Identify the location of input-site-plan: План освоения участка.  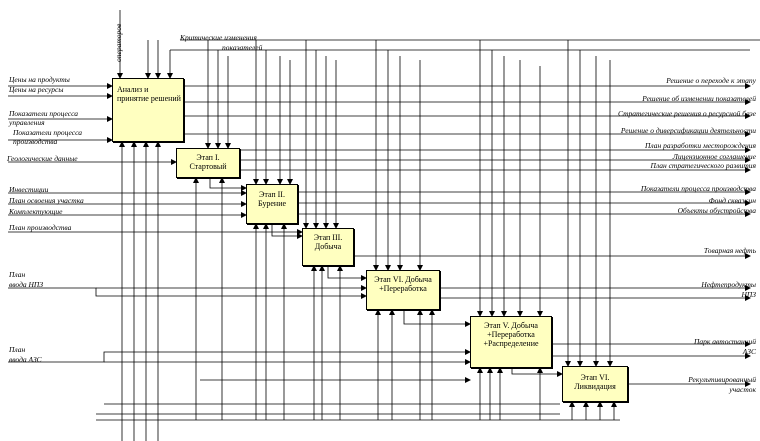
(46, 200).